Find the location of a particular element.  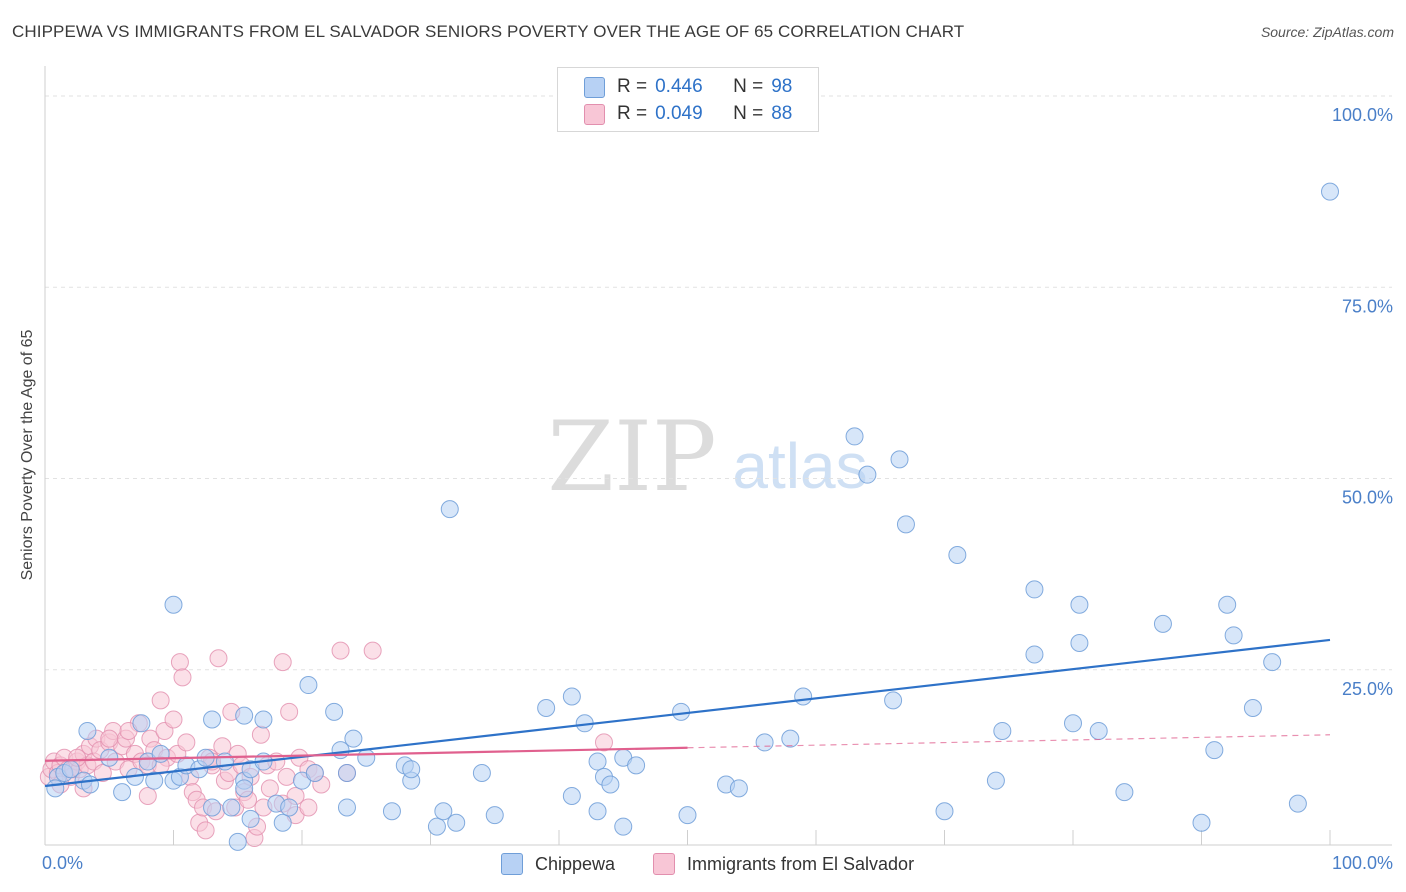

elsalvador-swatch is located at coordinates (594, 114).